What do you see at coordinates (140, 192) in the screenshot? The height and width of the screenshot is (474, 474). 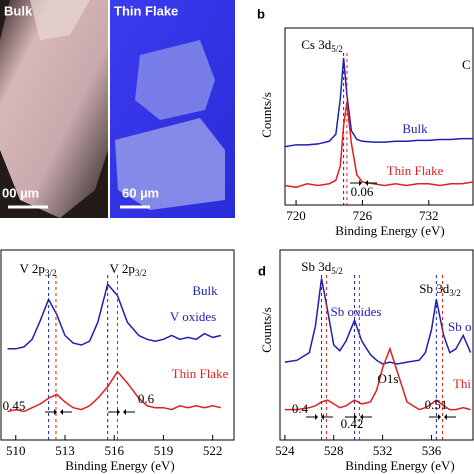 I see `scale-label: 60 µm` at bounding box center [140, 192].